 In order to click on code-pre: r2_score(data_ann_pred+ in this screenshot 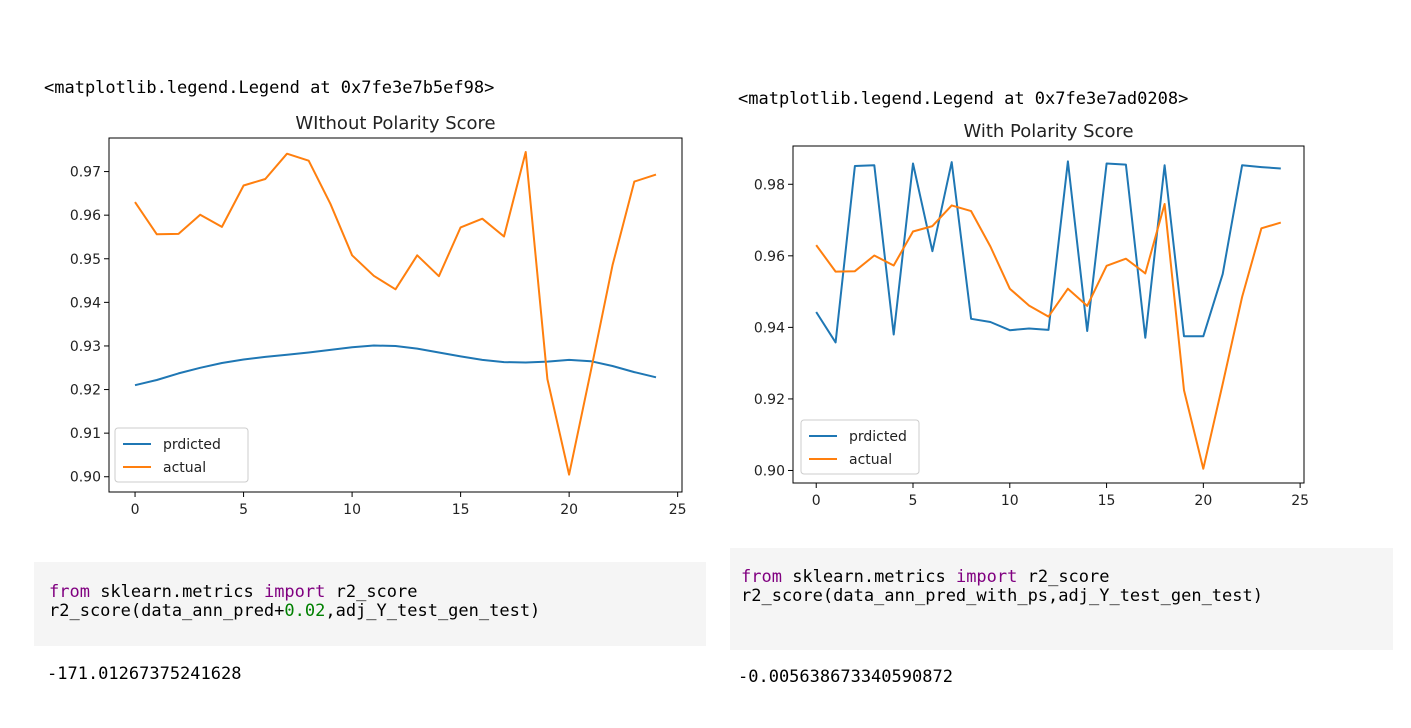, I will do `click(167, 611)`.